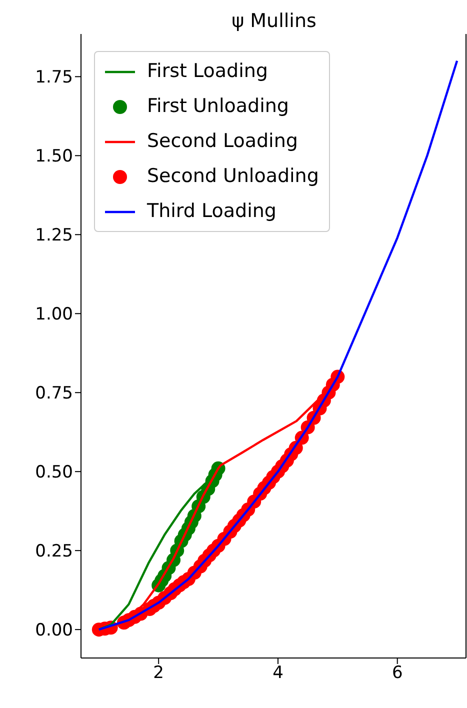 The width and height of the screenshot is (467, 708). I want to click on legend-label: First Loading, so click(207, 71).